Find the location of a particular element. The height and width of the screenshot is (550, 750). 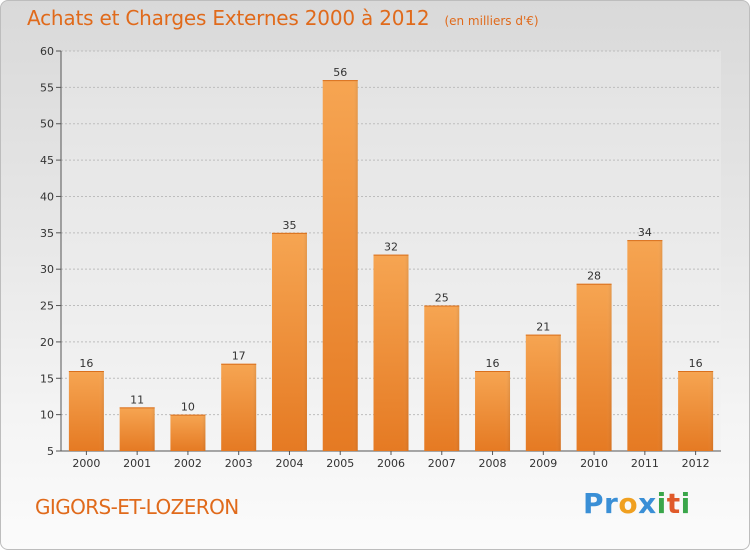

x-tick-label: 2004 is located at coordinates (289, 463).